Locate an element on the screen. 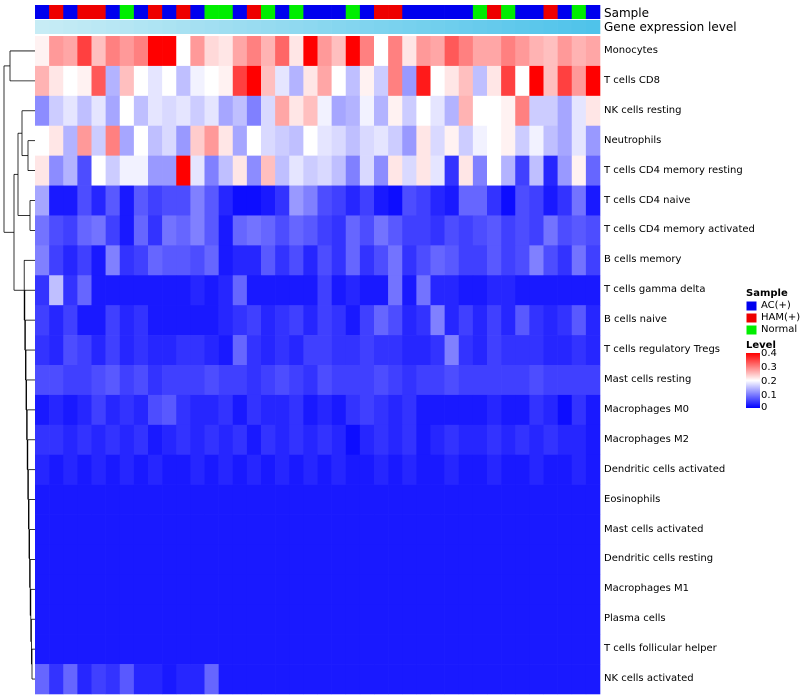 This screenshot has width=800, height=700. legend-label-ham: HAM(+) is located at coordinates (780, 317).